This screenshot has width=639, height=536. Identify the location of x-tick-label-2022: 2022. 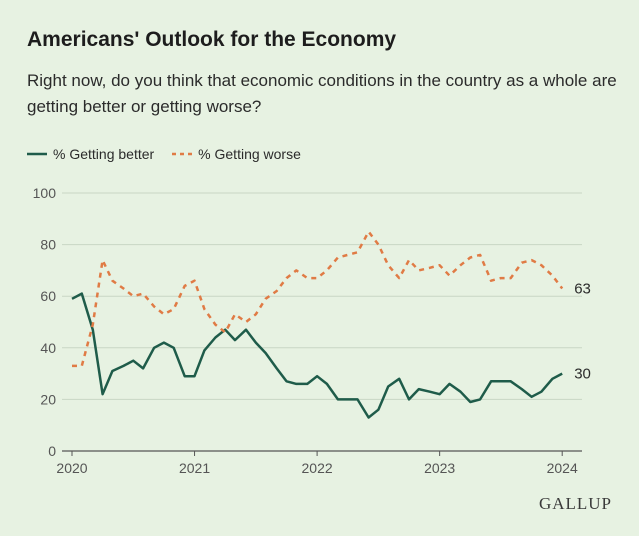
(317, 468).